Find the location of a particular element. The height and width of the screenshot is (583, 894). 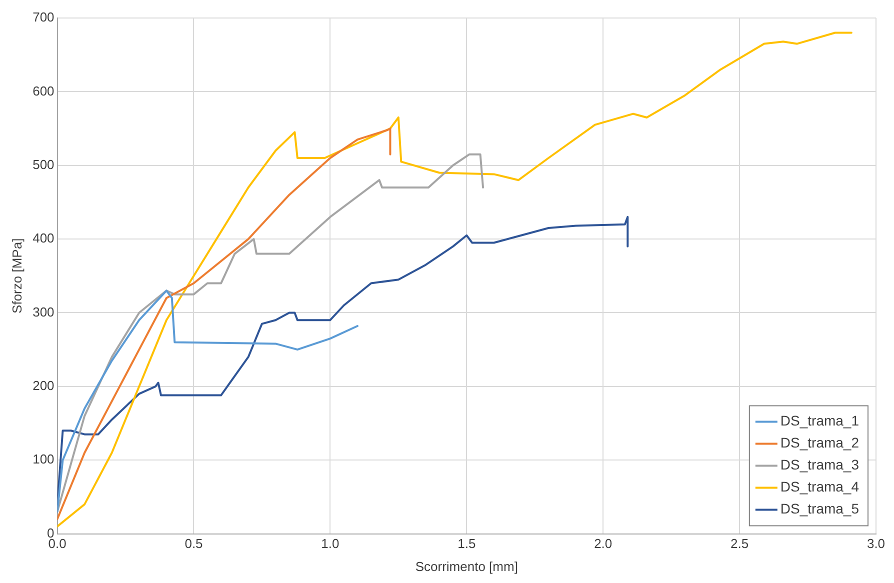

legend-label: DS_trama_5 is located at coordinates (820, 508).